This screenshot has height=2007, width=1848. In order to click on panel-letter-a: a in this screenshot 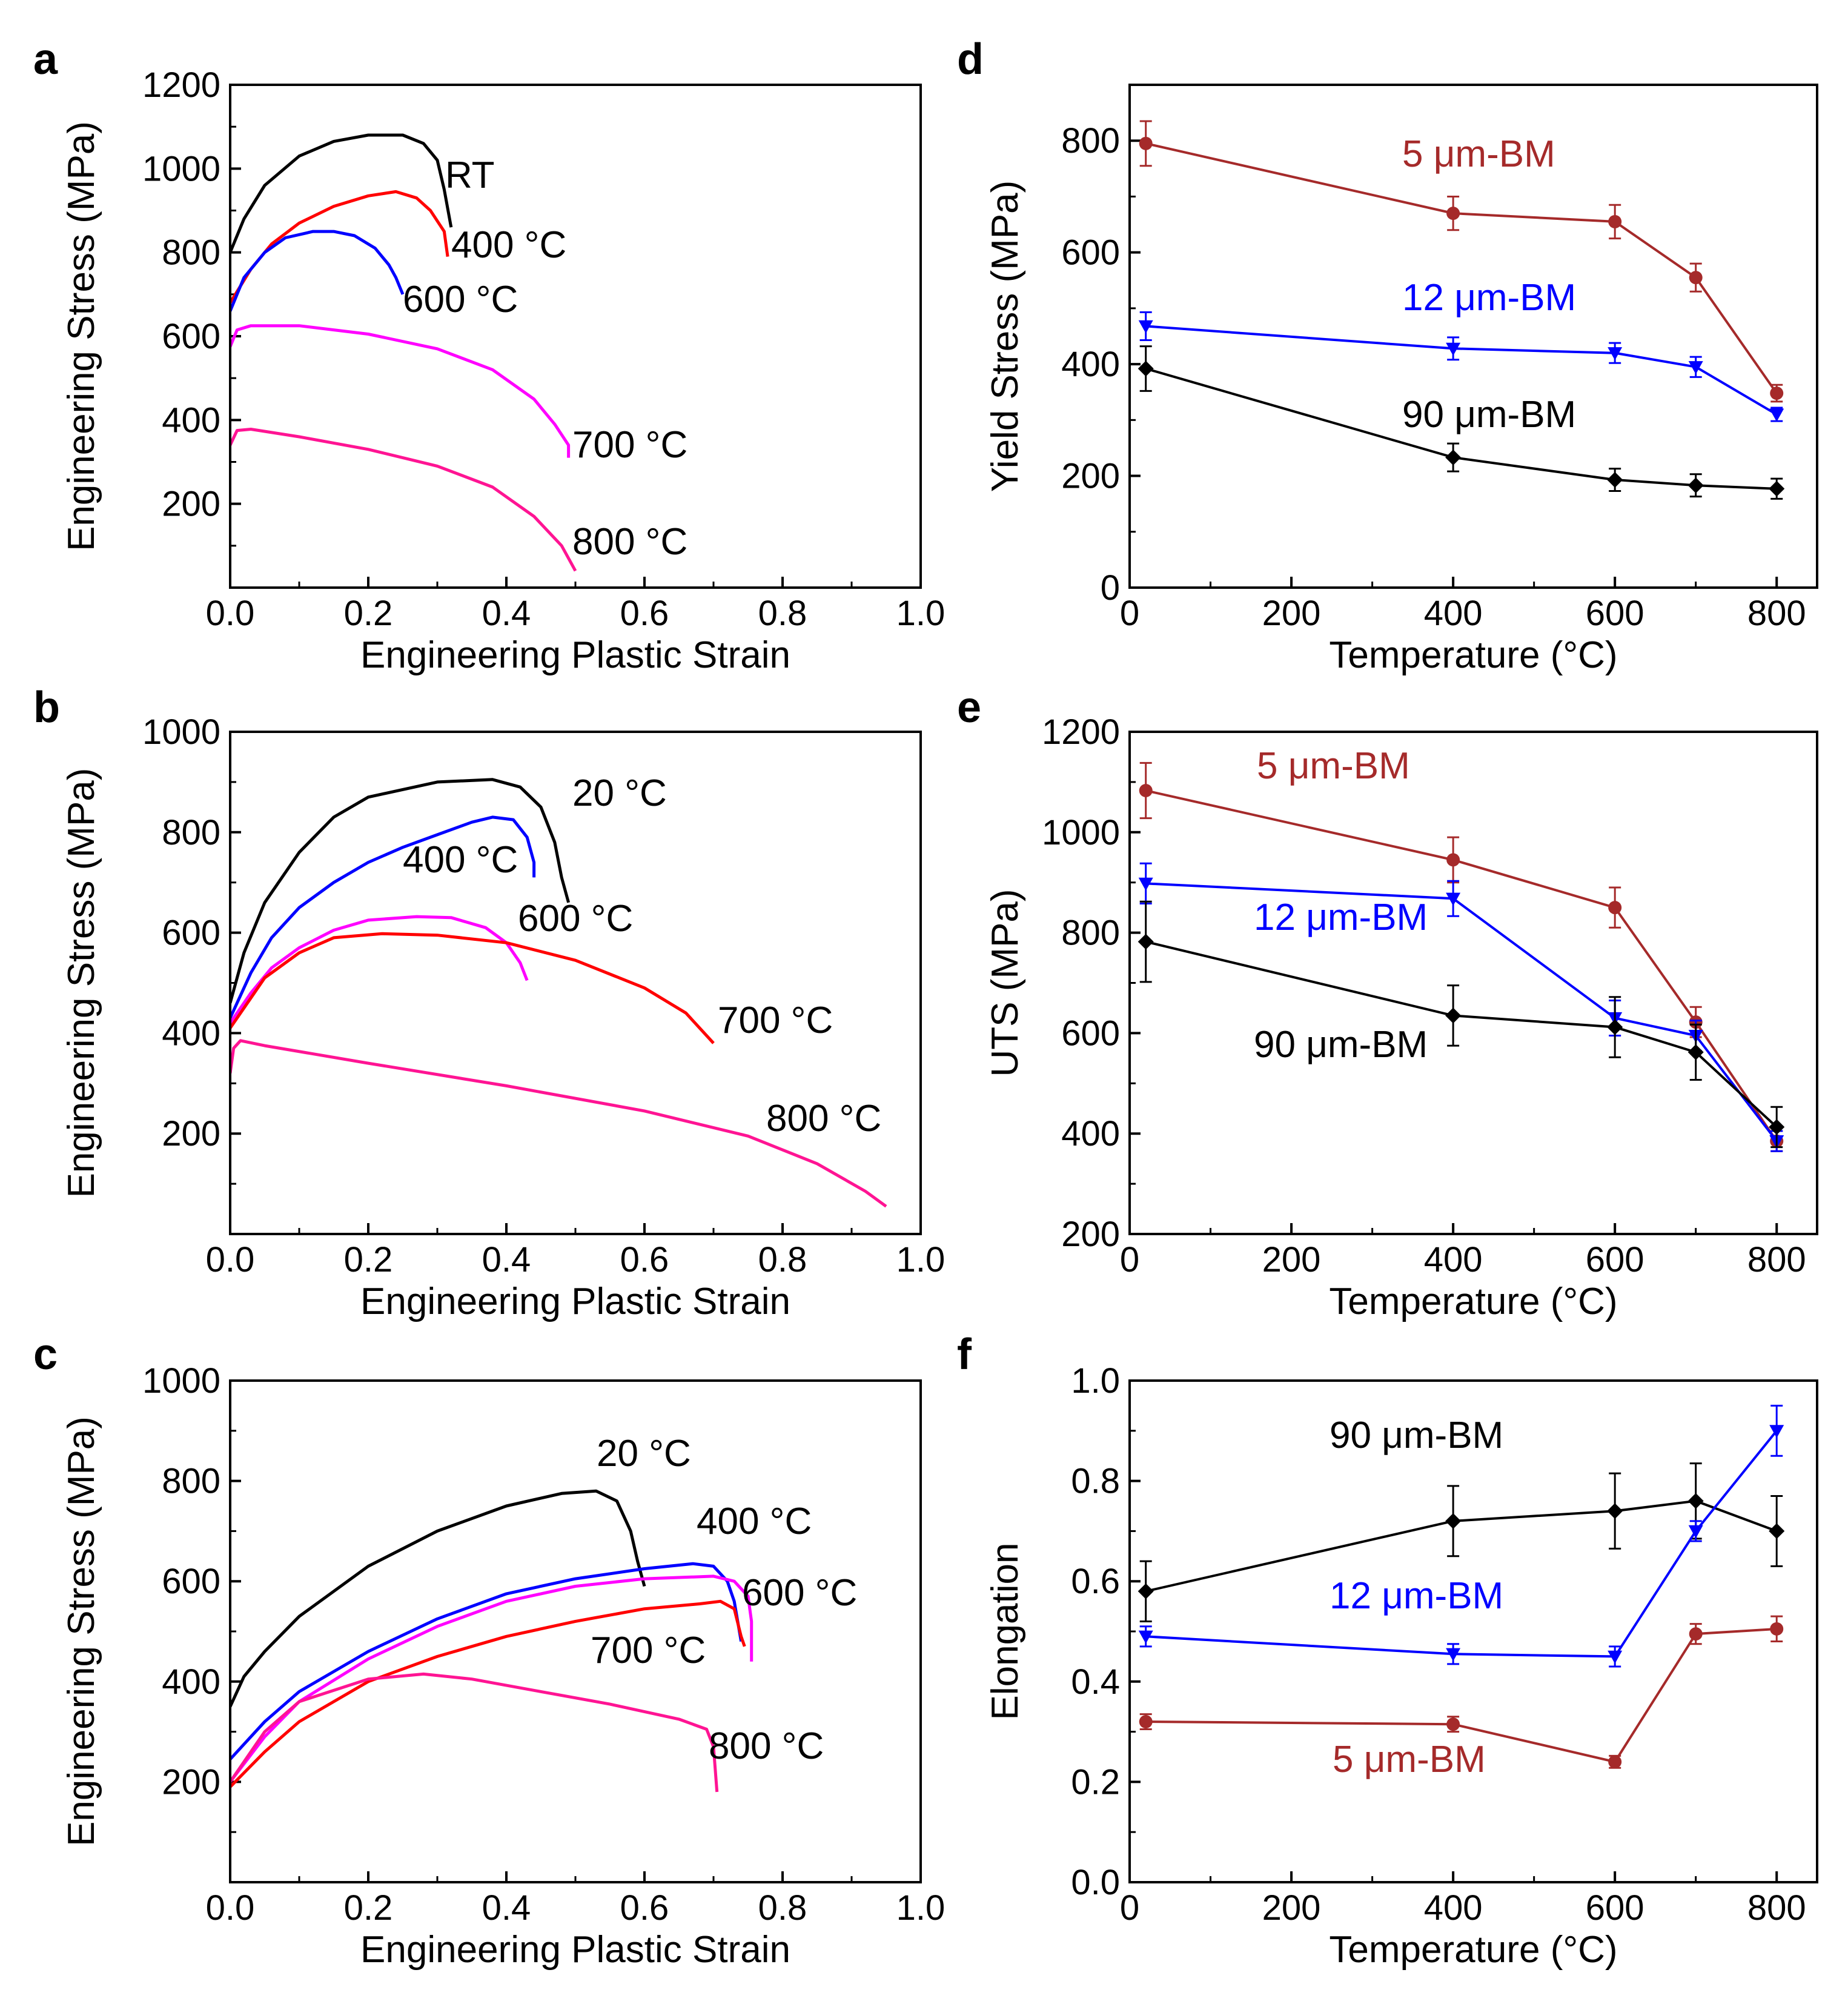, I will do `click(45, 59)`.